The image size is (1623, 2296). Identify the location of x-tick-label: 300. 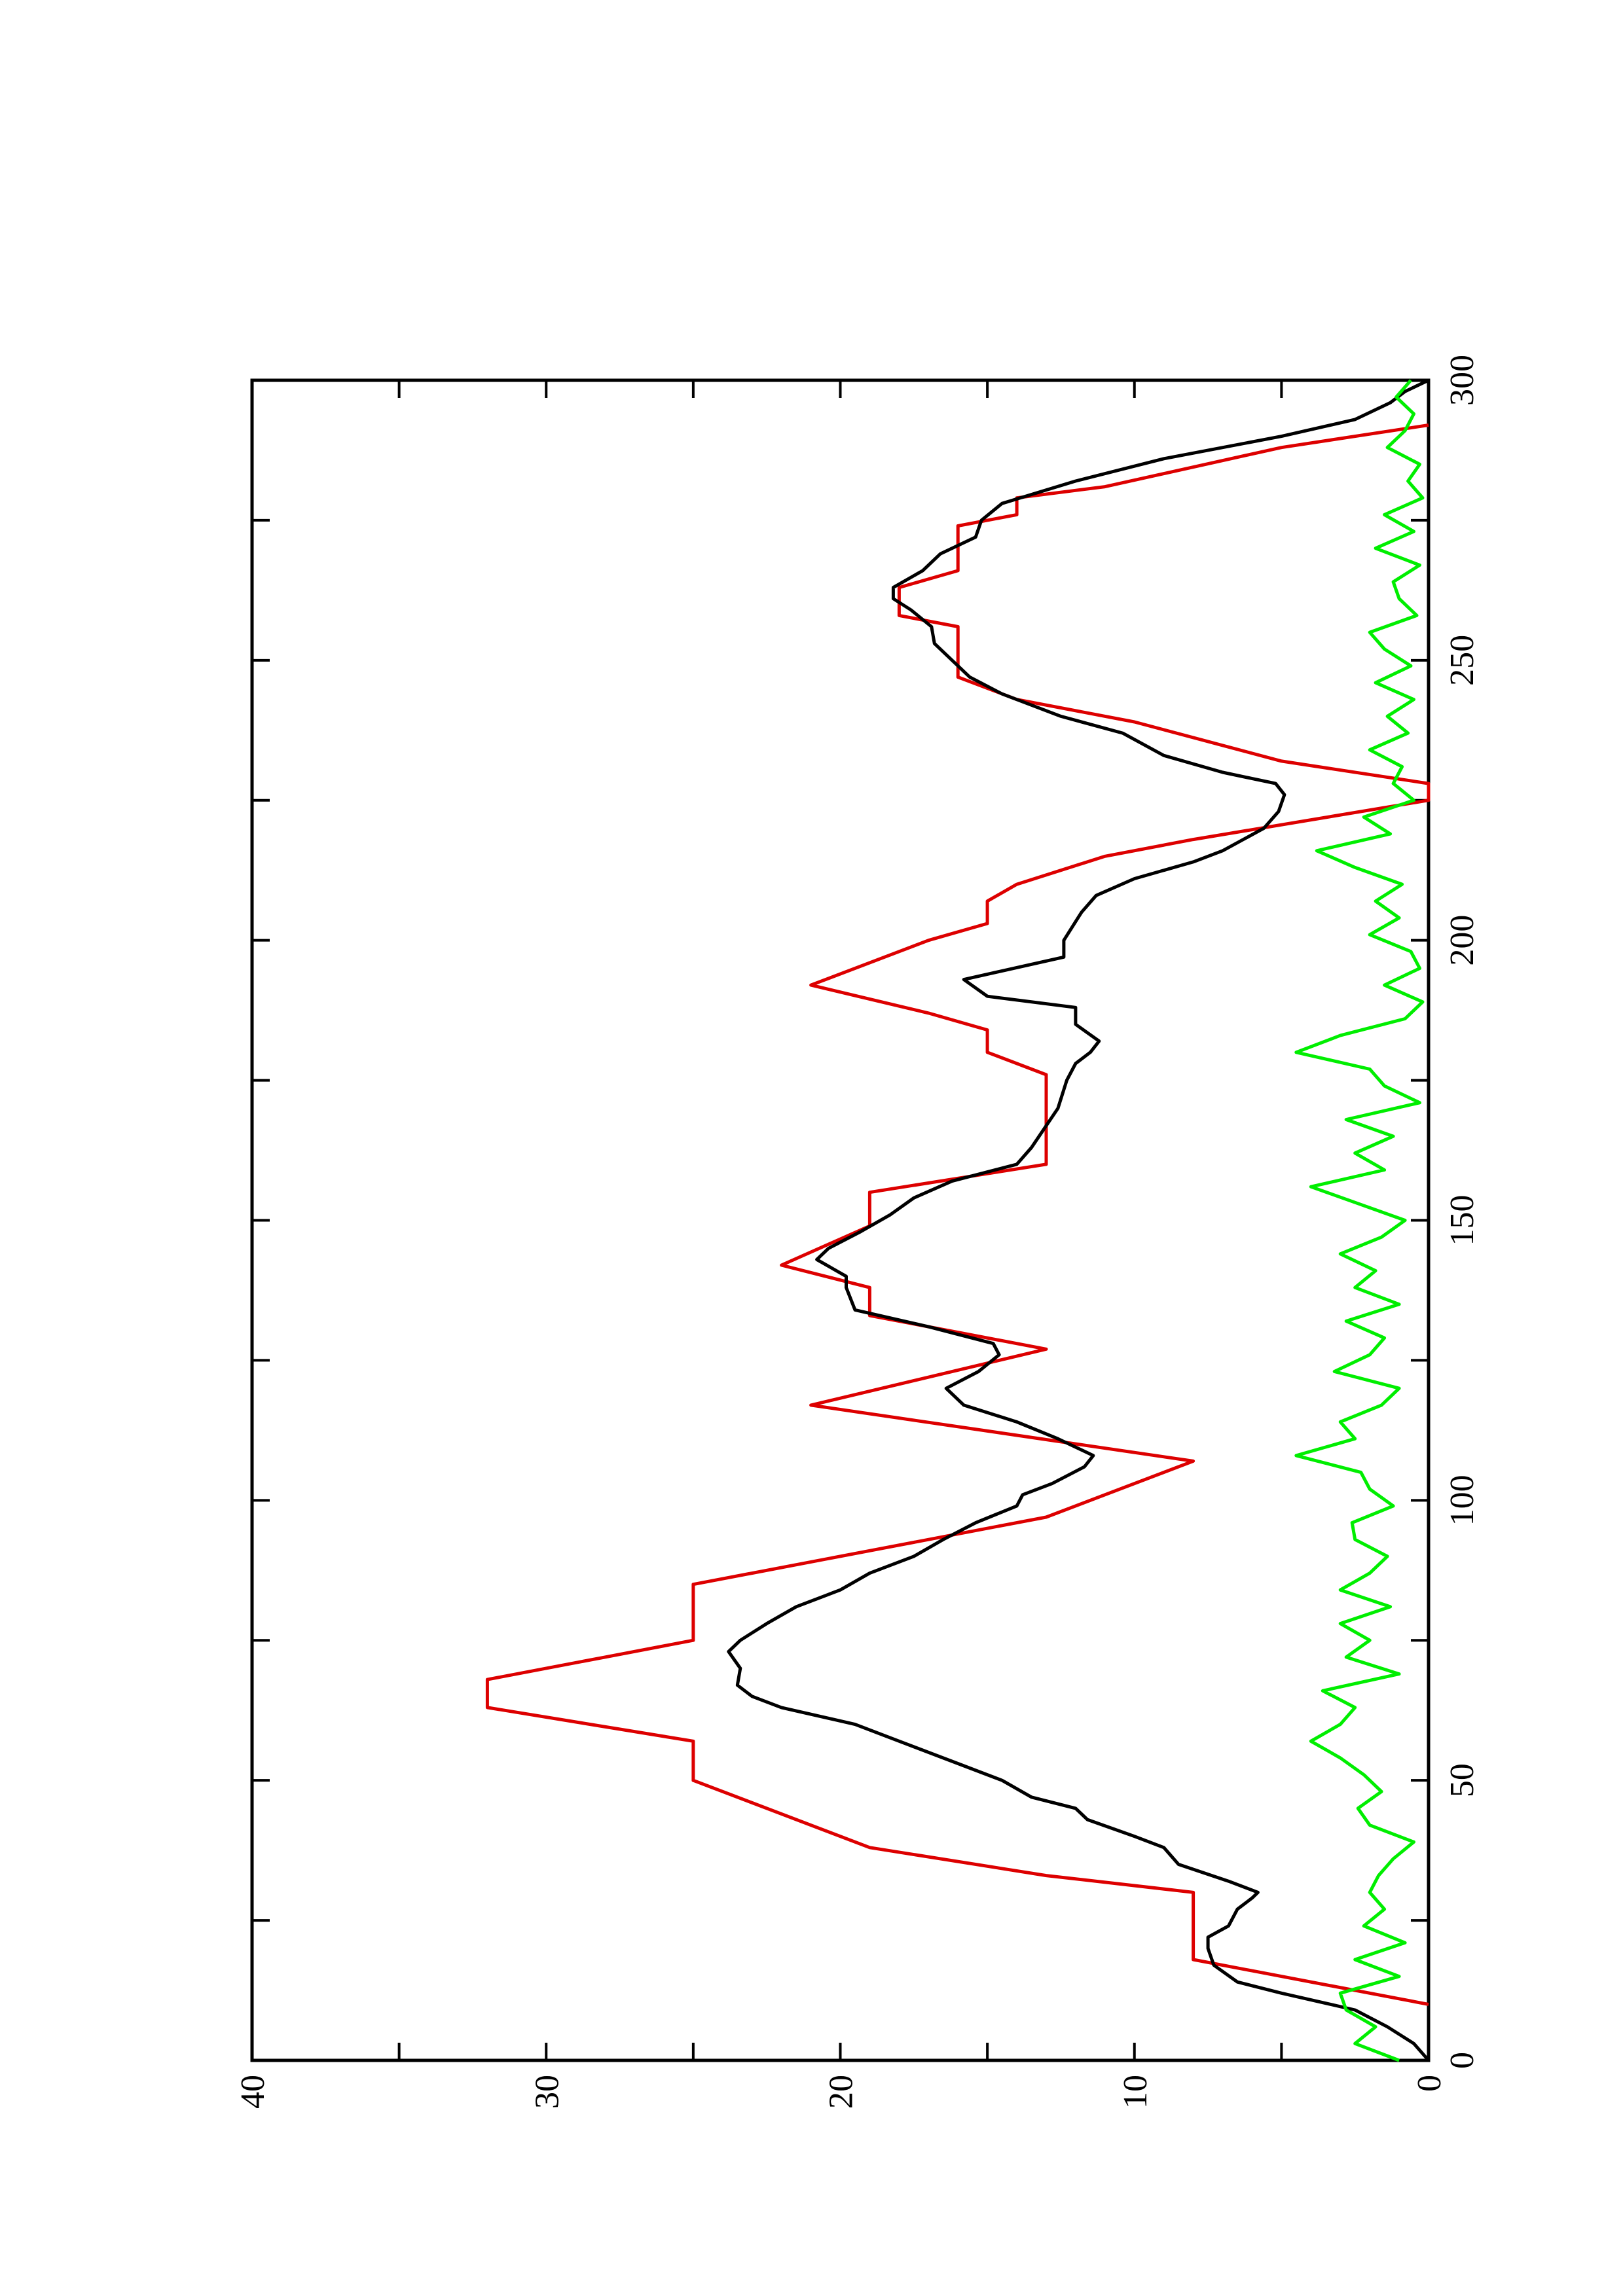
(1462, 380).